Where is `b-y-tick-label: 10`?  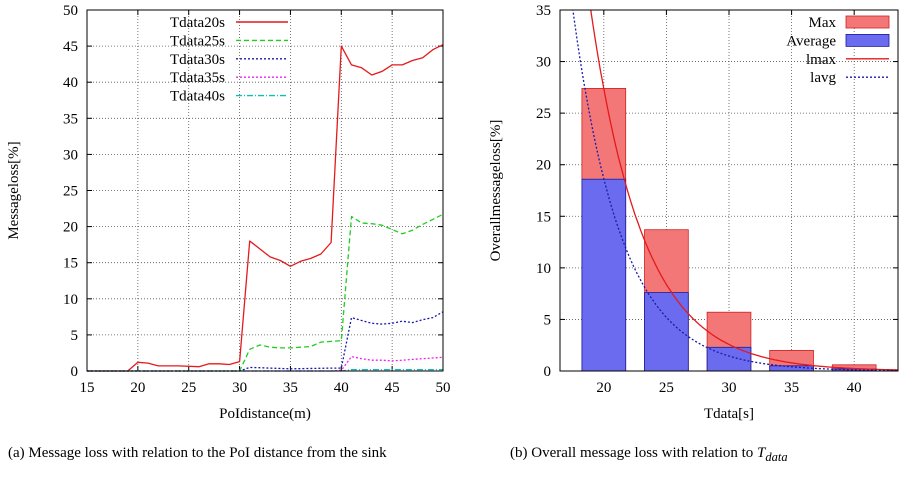
b-y-tick-label: 10 is located at coordinates (543, 269).